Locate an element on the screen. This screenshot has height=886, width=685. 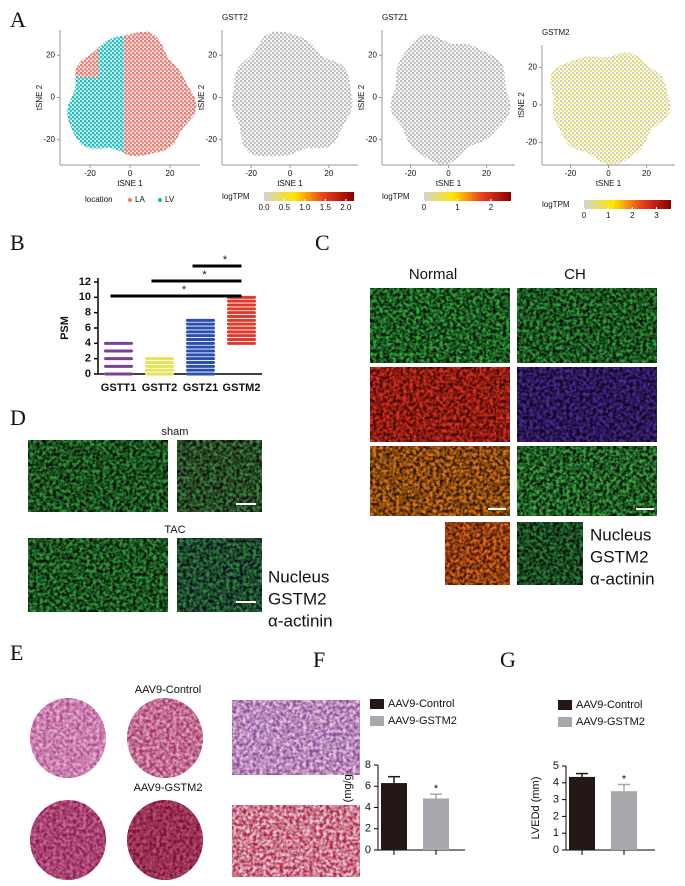
panel-label: A is located at coordinates (18, 19).